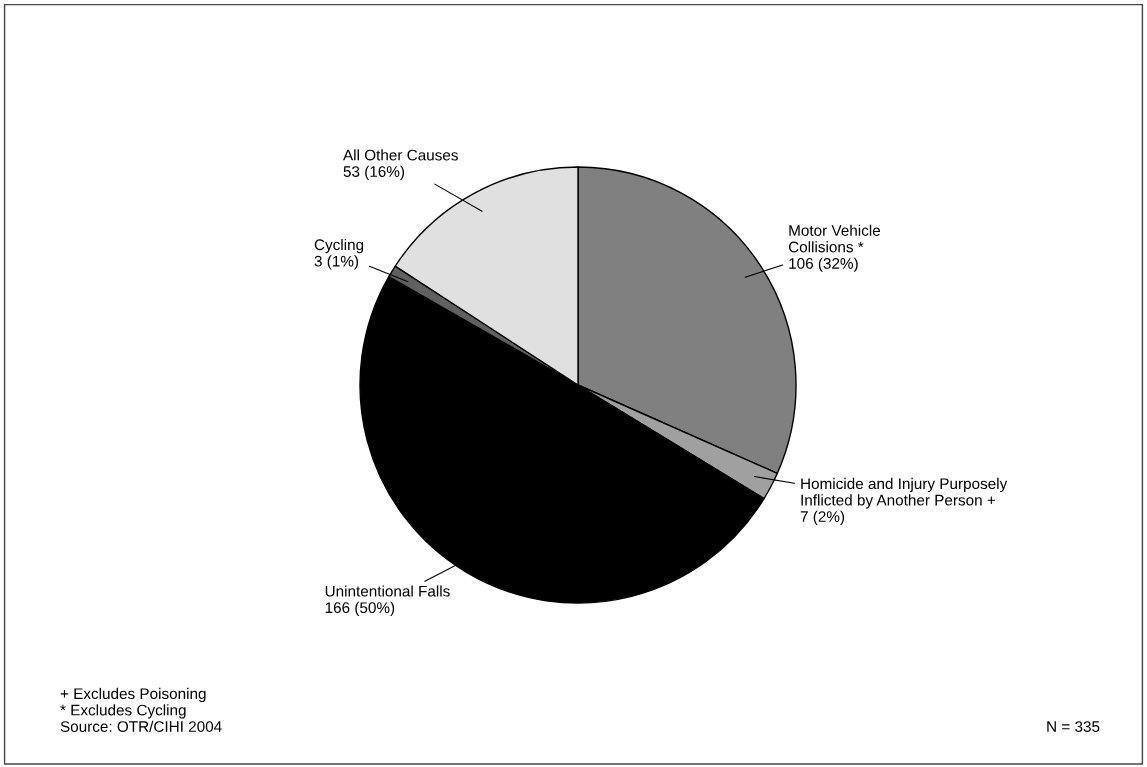 This screenshot has width=1147, height=767. I want to click on data-label: 7 (2%), so click(822, 517).